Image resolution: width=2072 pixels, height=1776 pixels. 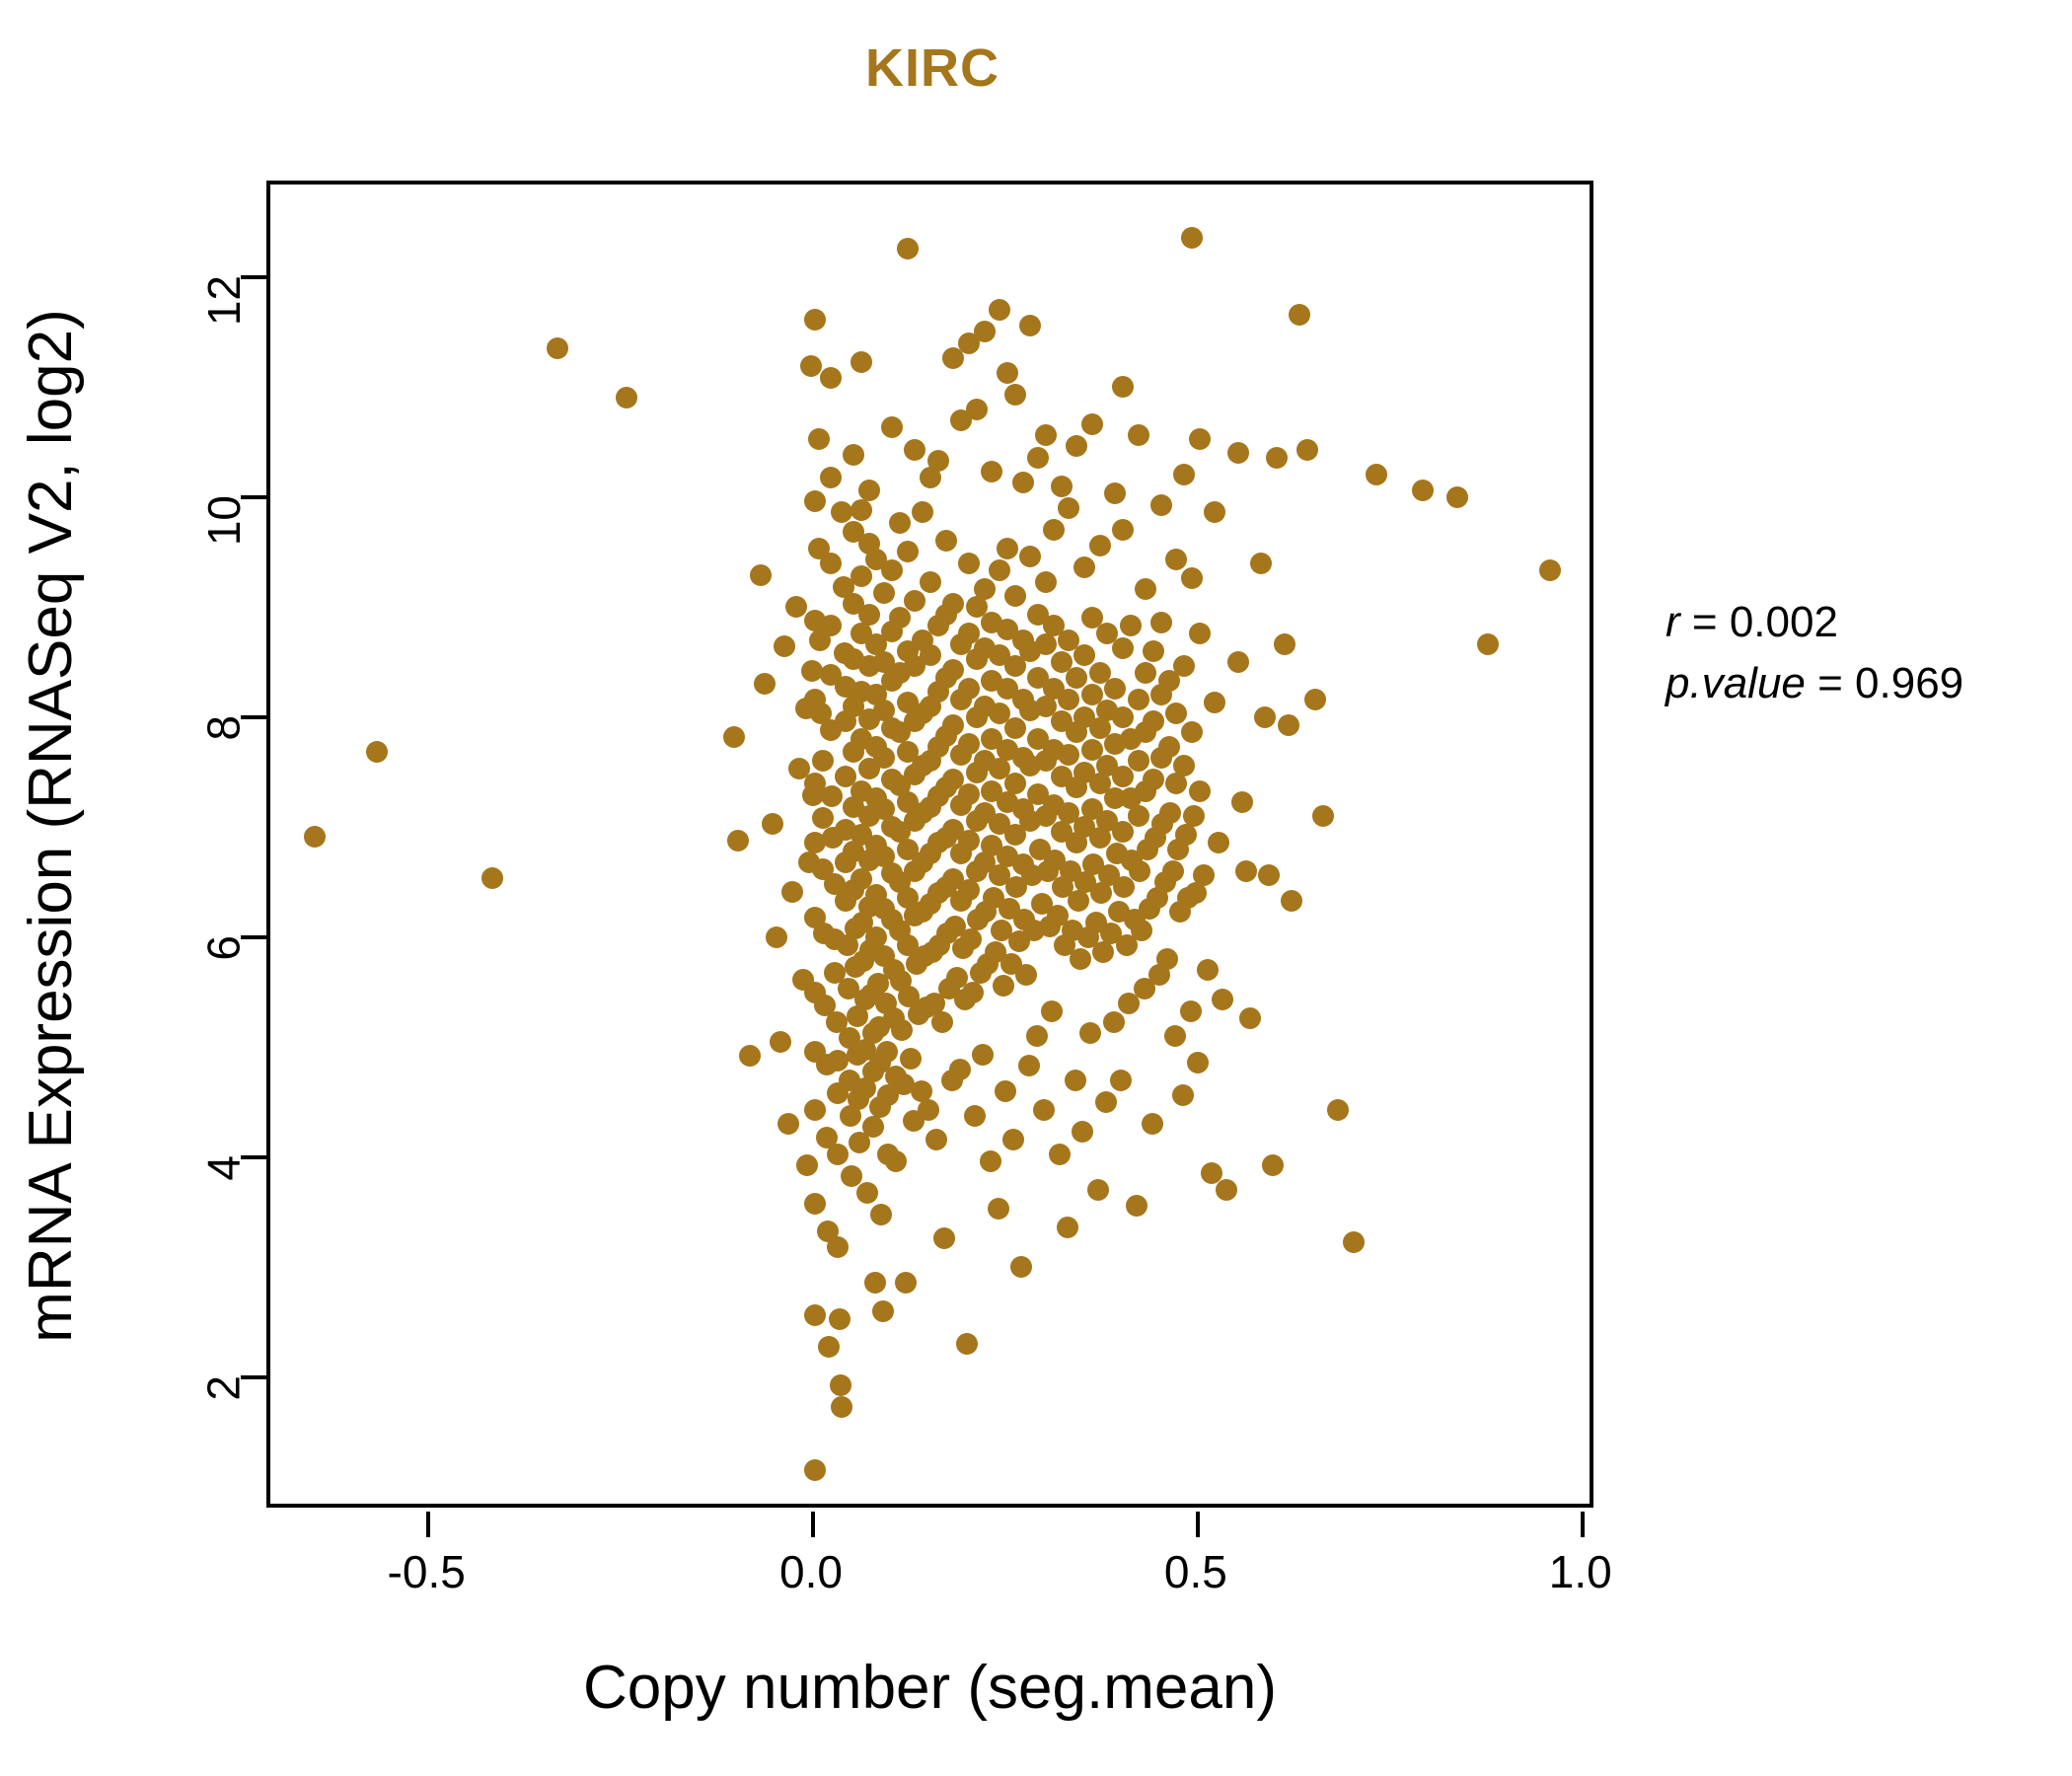 What do you see at coordinates (1910, 683) in the screenshot?
I see `stat-value: 0.969` at bounding box center [1910, 683].